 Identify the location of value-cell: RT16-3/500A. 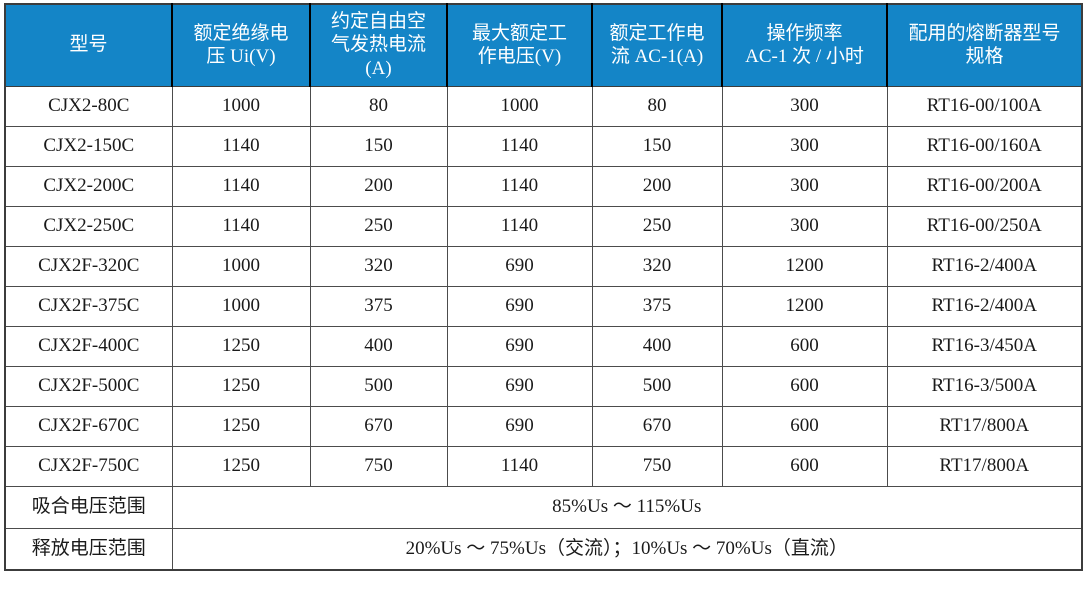
(984, 386).